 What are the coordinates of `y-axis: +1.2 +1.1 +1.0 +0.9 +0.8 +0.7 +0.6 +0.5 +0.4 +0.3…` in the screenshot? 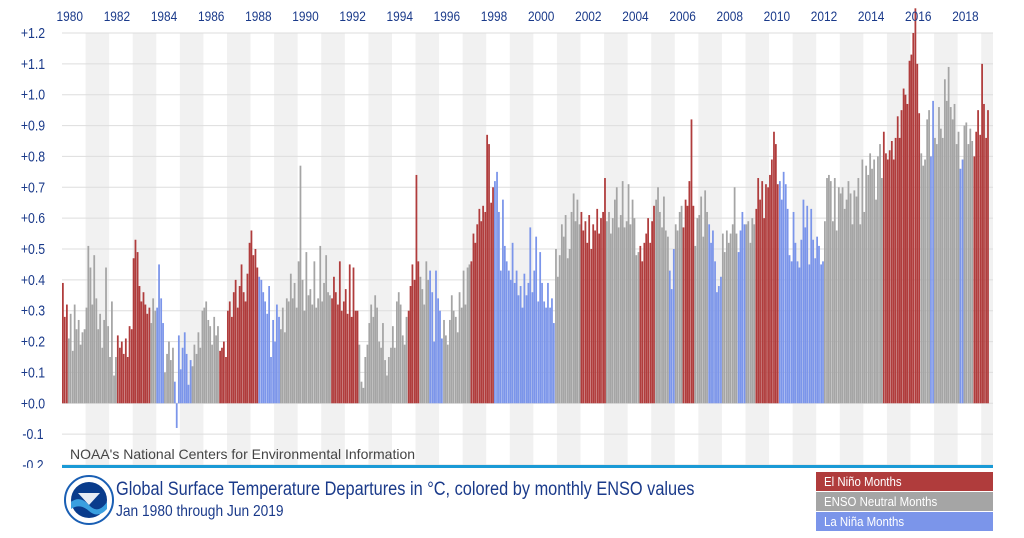 It's located at (33, 246).